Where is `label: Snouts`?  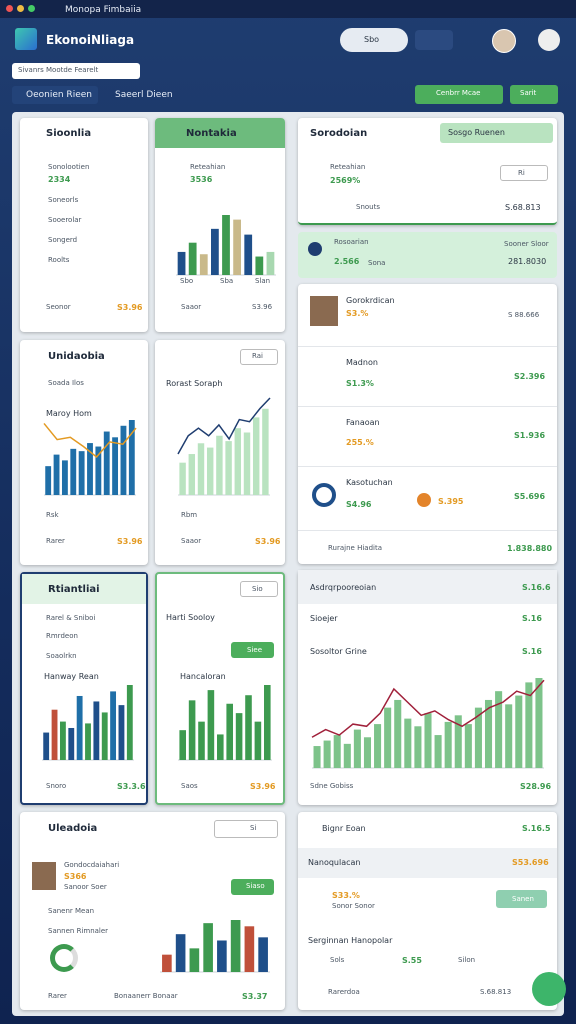
label: Snouts is located at coordinates (368, 207).